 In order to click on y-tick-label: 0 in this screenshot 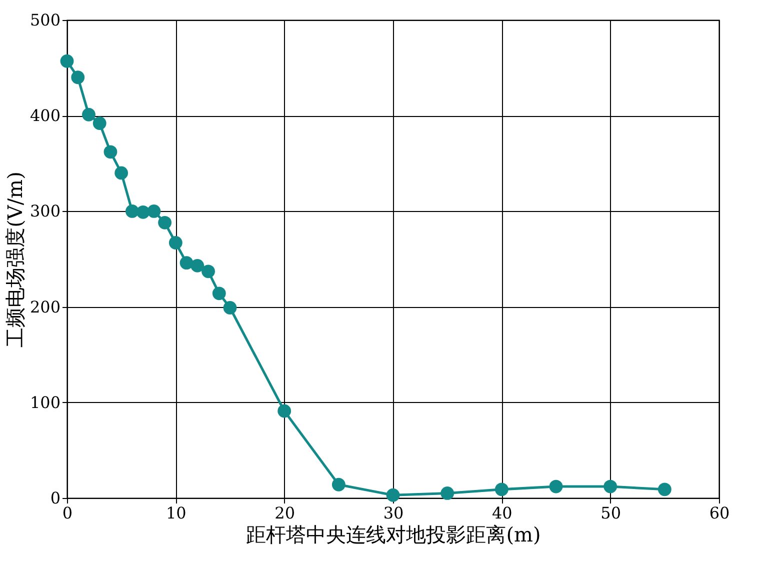, I will do `click(55, 498)`.